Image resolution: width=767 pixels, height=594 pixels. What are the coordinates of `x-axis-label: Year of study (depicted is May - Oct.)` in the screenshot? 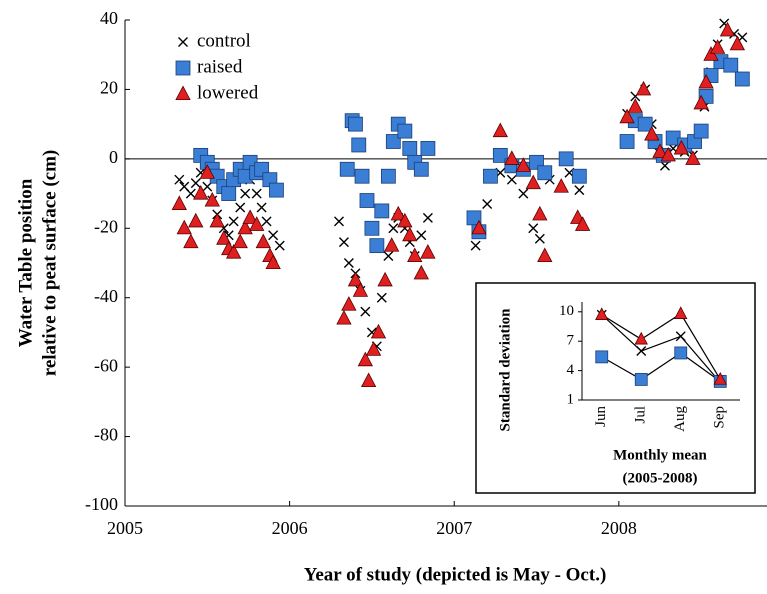 It's located at (455, 574).